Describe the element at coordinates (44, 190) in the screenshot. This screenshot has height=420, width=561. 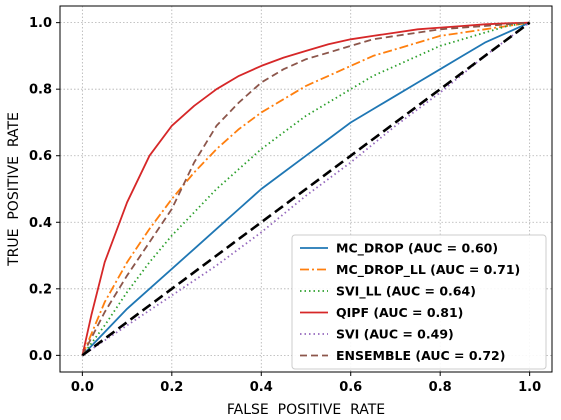
I see `y-axis-ticks: 0.0 0.2 0.4 0.6 0.8 1.0` at that location.